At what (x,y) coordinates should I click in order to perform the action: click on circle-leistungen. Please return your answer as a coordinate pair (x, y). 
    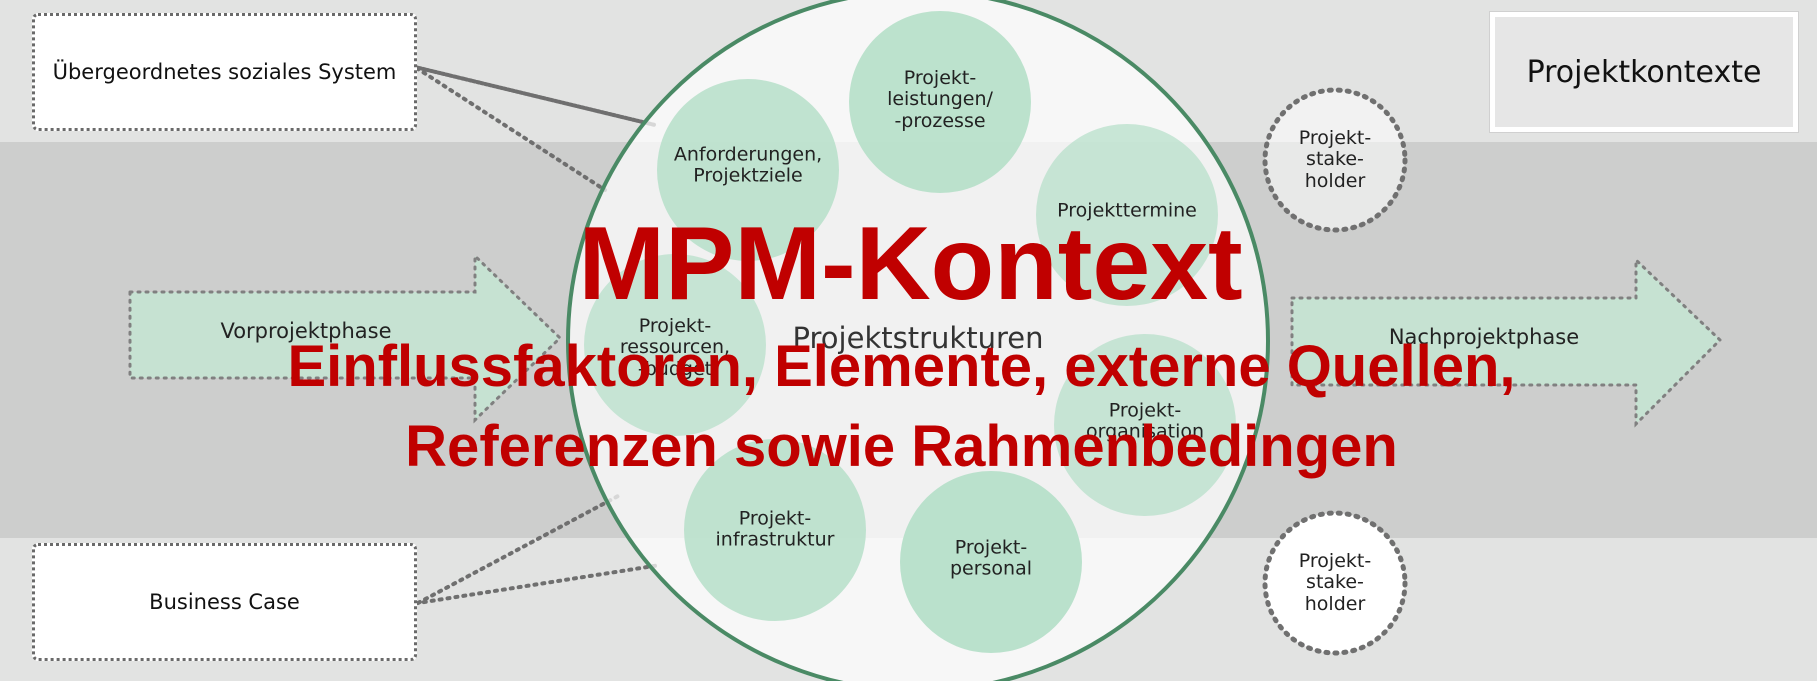
    Looking at the image, I should click on (940, 102).